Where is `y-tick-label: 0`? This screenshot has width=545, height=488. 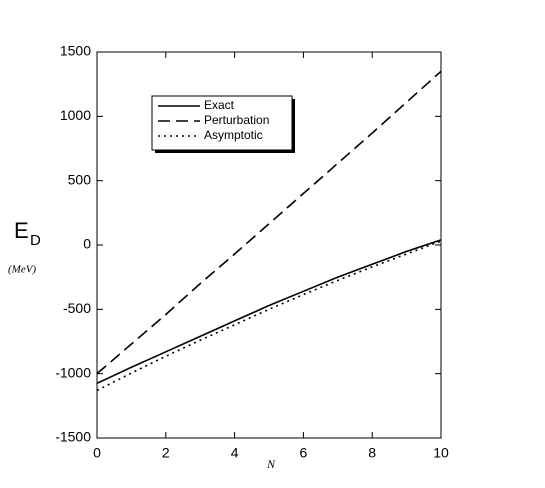
y-tick-label: 0 is located at coordinates (87, 244).